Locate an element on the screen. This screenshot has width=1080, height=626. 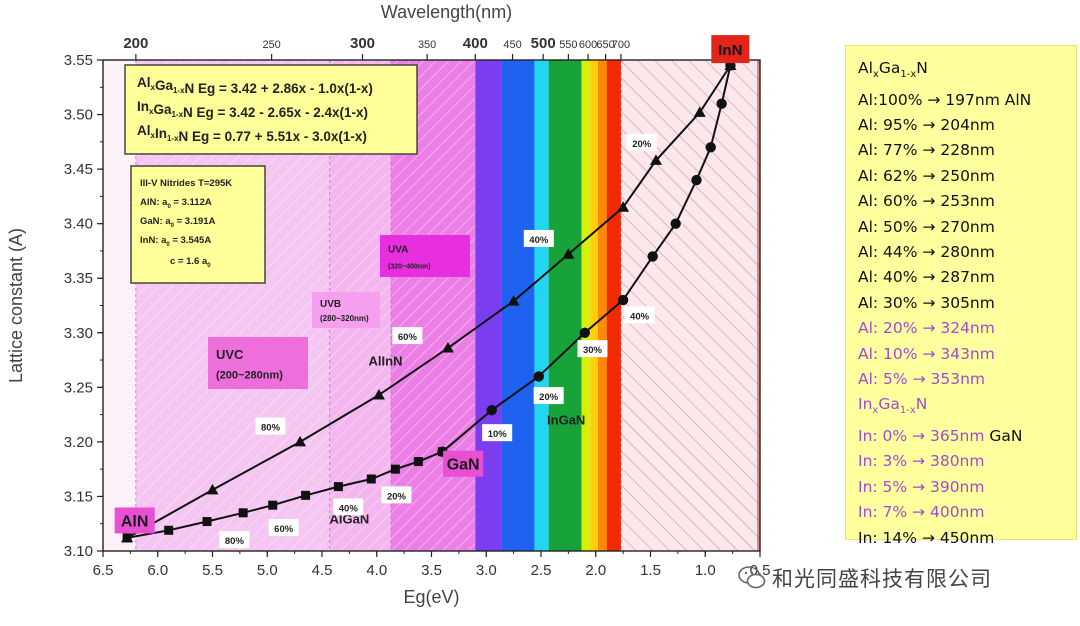
ingan-header: InxGa1-xN is located at coordinates (893, 406).